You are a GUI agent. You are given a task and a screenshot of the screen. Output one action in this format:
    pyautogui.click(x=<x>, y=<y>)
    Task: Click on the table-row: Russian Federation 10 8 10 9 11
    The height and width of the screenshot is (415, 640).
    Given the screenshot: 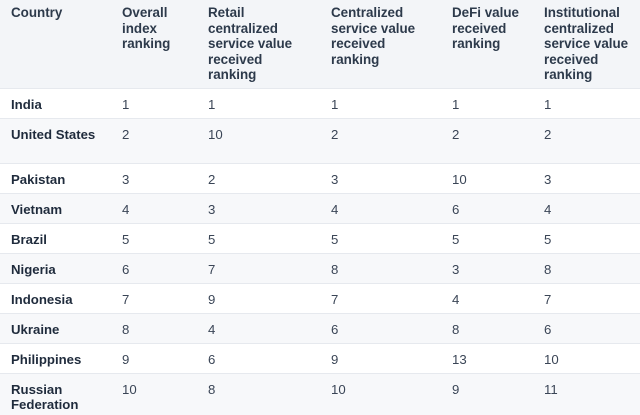 What is the action you would take?
    pyautogui.click(x=320, y=393)
    